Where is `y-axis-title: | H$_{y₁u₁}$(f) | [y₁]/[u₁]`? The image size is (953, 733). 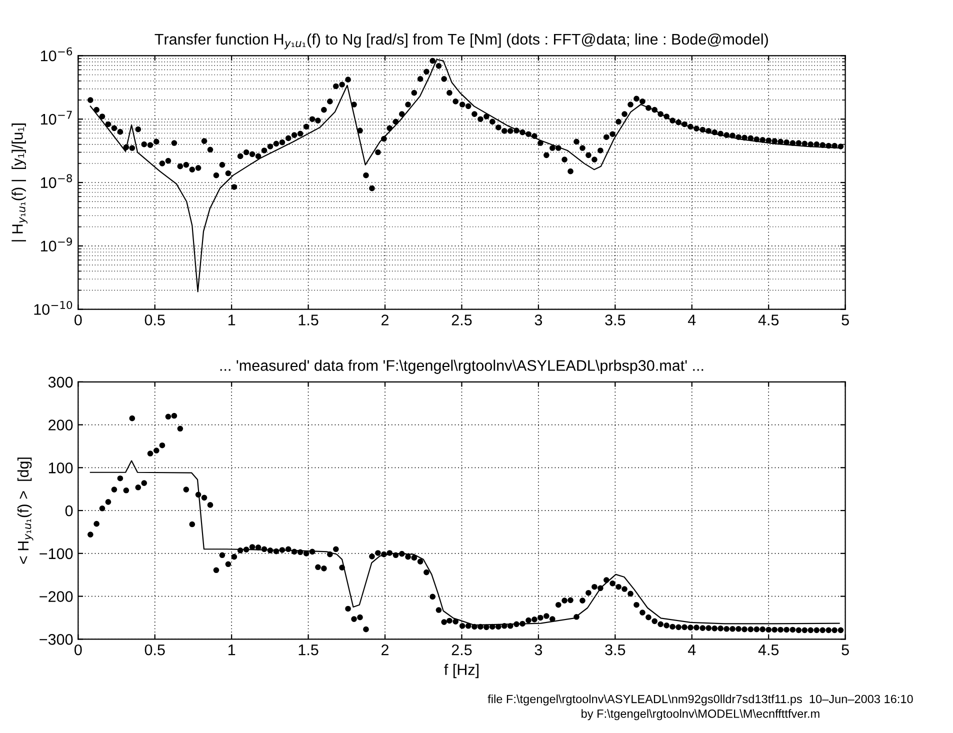 y-axis-title: | H$_{y₁u₁}$(f) | [y₁]/[u₁] is located at coordinates (20, 183).